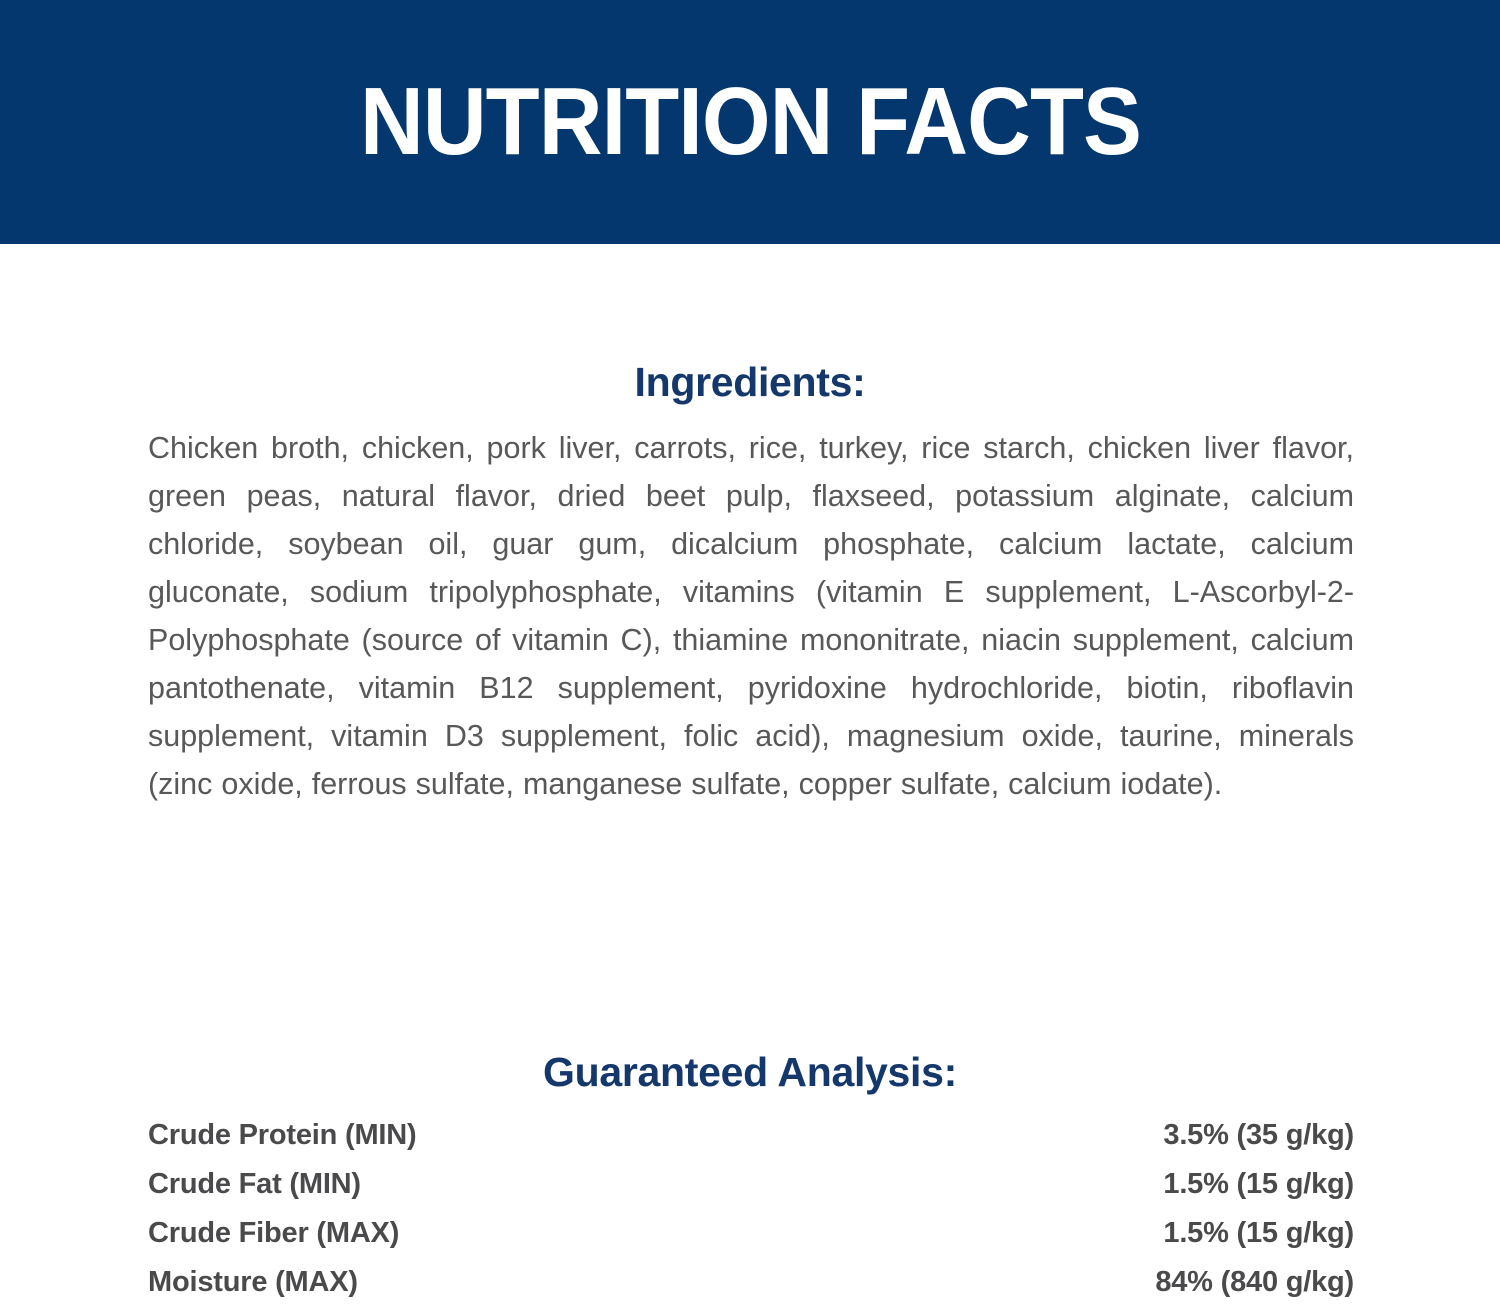 Image resolution: width=1500 pixels, height=1312 pixels. Describe the element at coordinates (751, 1240) in the screenshot. I see `analysis-row: Crude Fiber (MAX) 1.5% (15 g/kg)` at that location.